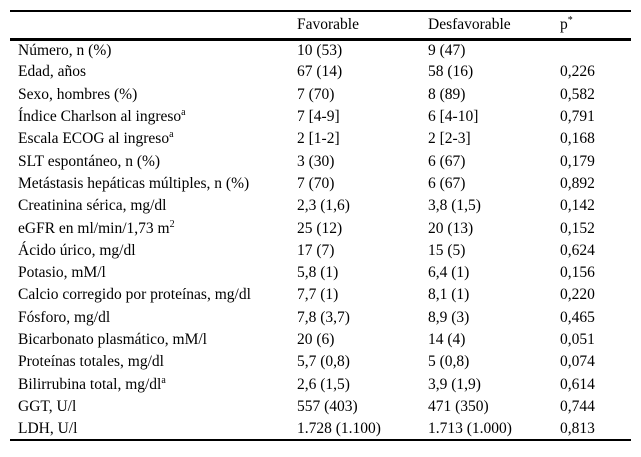 This screenshot has width=641, height=457. I want to click on desfavorable-value: 14 (4), so click(447, 339).